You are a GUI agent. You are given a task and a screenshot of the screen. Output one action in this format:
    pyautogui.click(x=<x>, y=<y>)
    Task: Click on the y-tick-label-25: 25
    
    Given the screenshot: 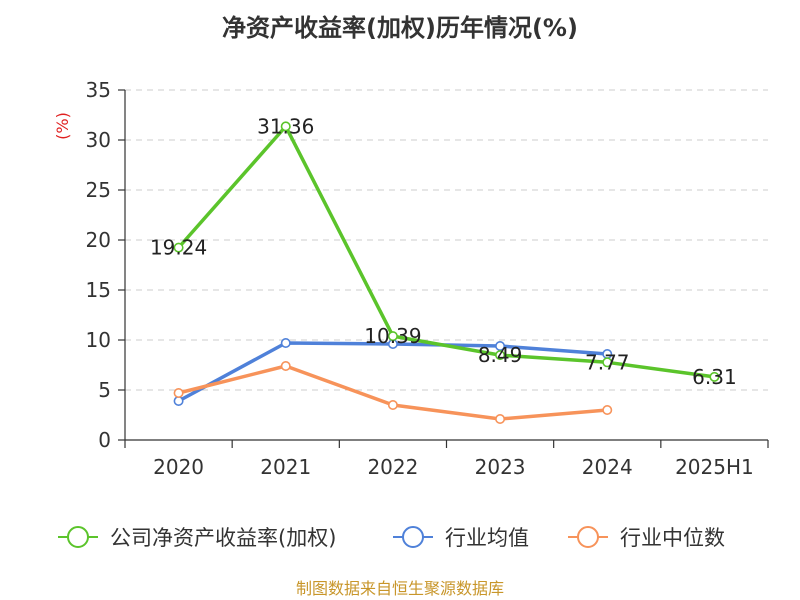 What is the action you would take?
    pyautogui.click(x=98, y=190)
    